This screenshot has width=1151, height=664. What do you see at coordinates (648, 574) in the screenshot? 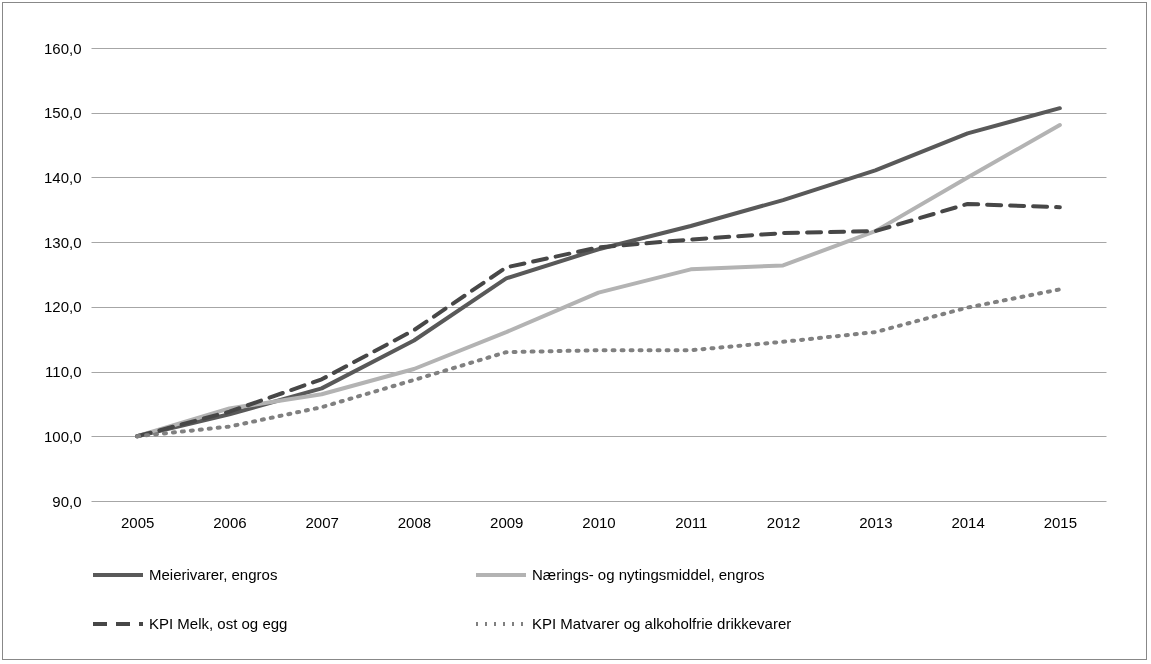
I see `legend-label: Nærings- og nytingsmiddel, engros` at bounding box center [648, 574].